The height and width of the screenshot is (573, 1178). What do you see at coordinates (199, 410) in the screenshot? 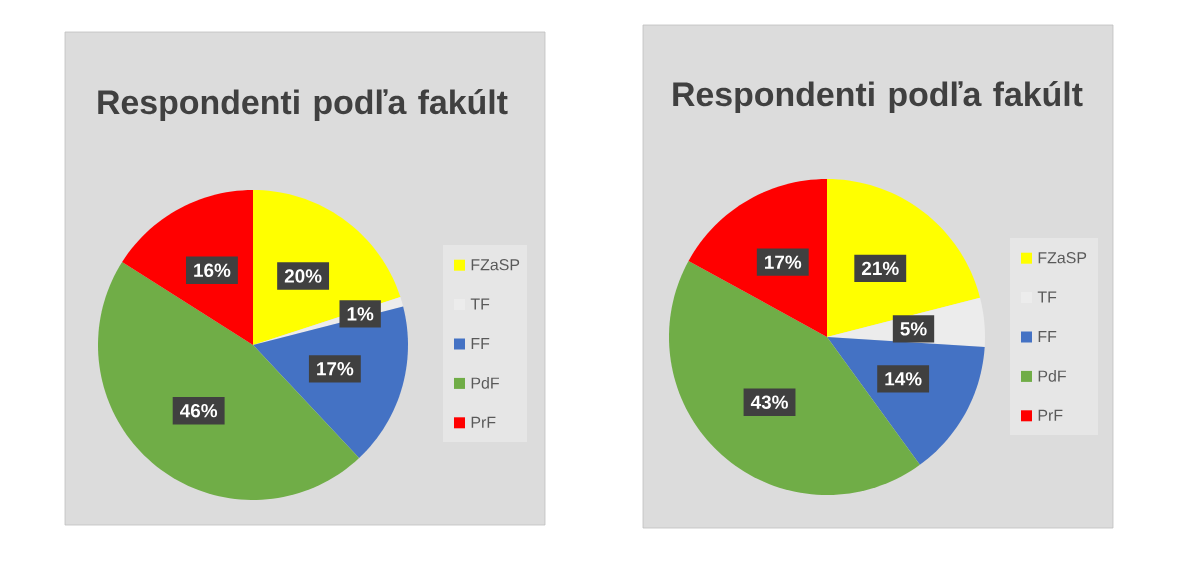
I see `data-label: 46%` at bounding box center [199, 410].